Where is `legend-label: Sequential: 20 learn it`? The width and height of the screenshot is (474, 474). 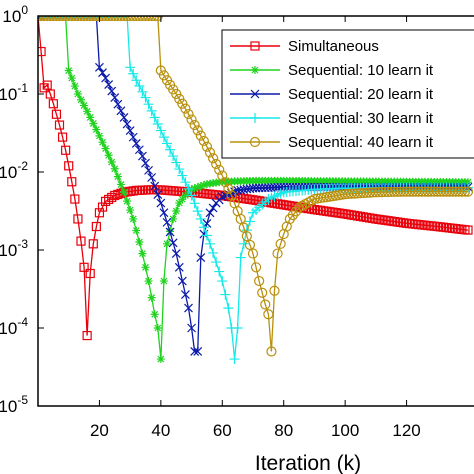
legend-label: Sequential: 20 learn it is located at coordinates (361, 94).